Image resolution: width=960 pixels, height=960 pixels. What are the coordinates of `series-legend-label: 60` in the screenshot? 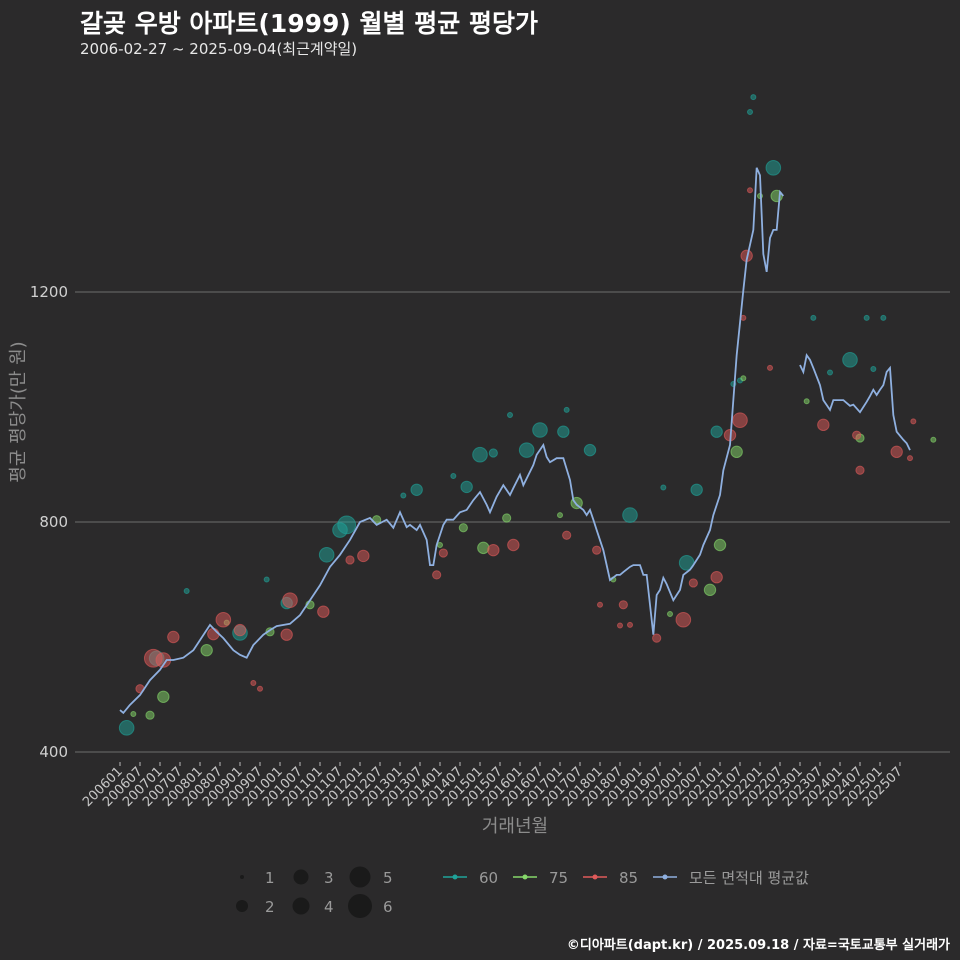 It's located at (488, 878).